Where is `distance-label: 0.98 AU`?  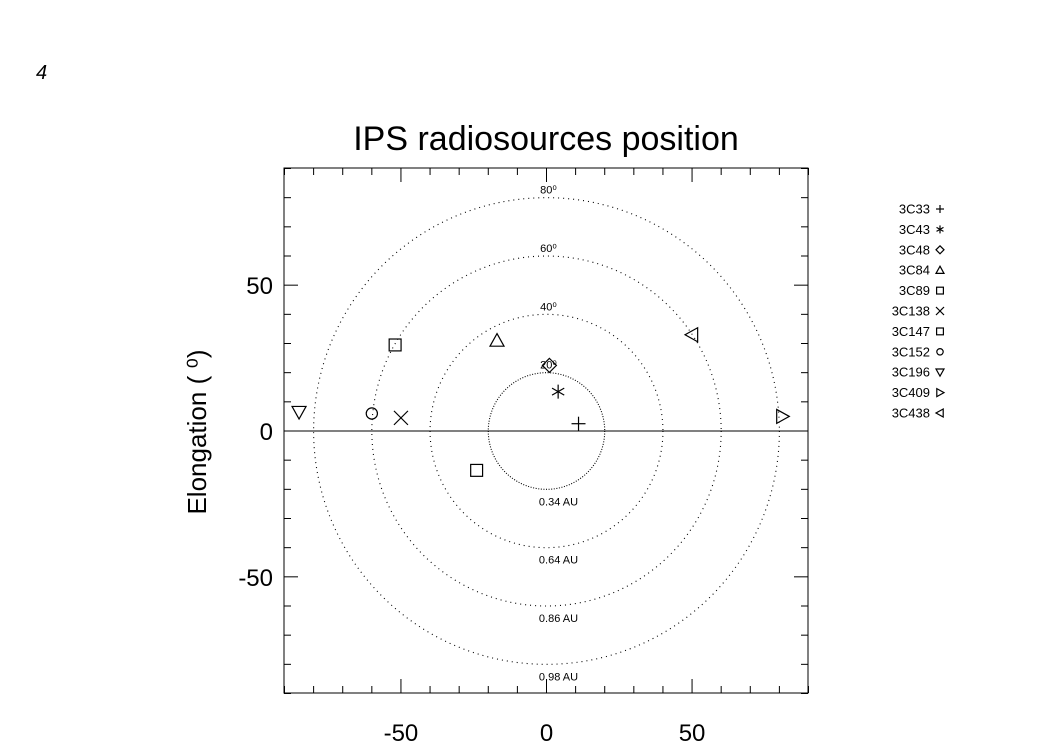 distance-label: 0.98 AU is located at coordinates (558, 677).